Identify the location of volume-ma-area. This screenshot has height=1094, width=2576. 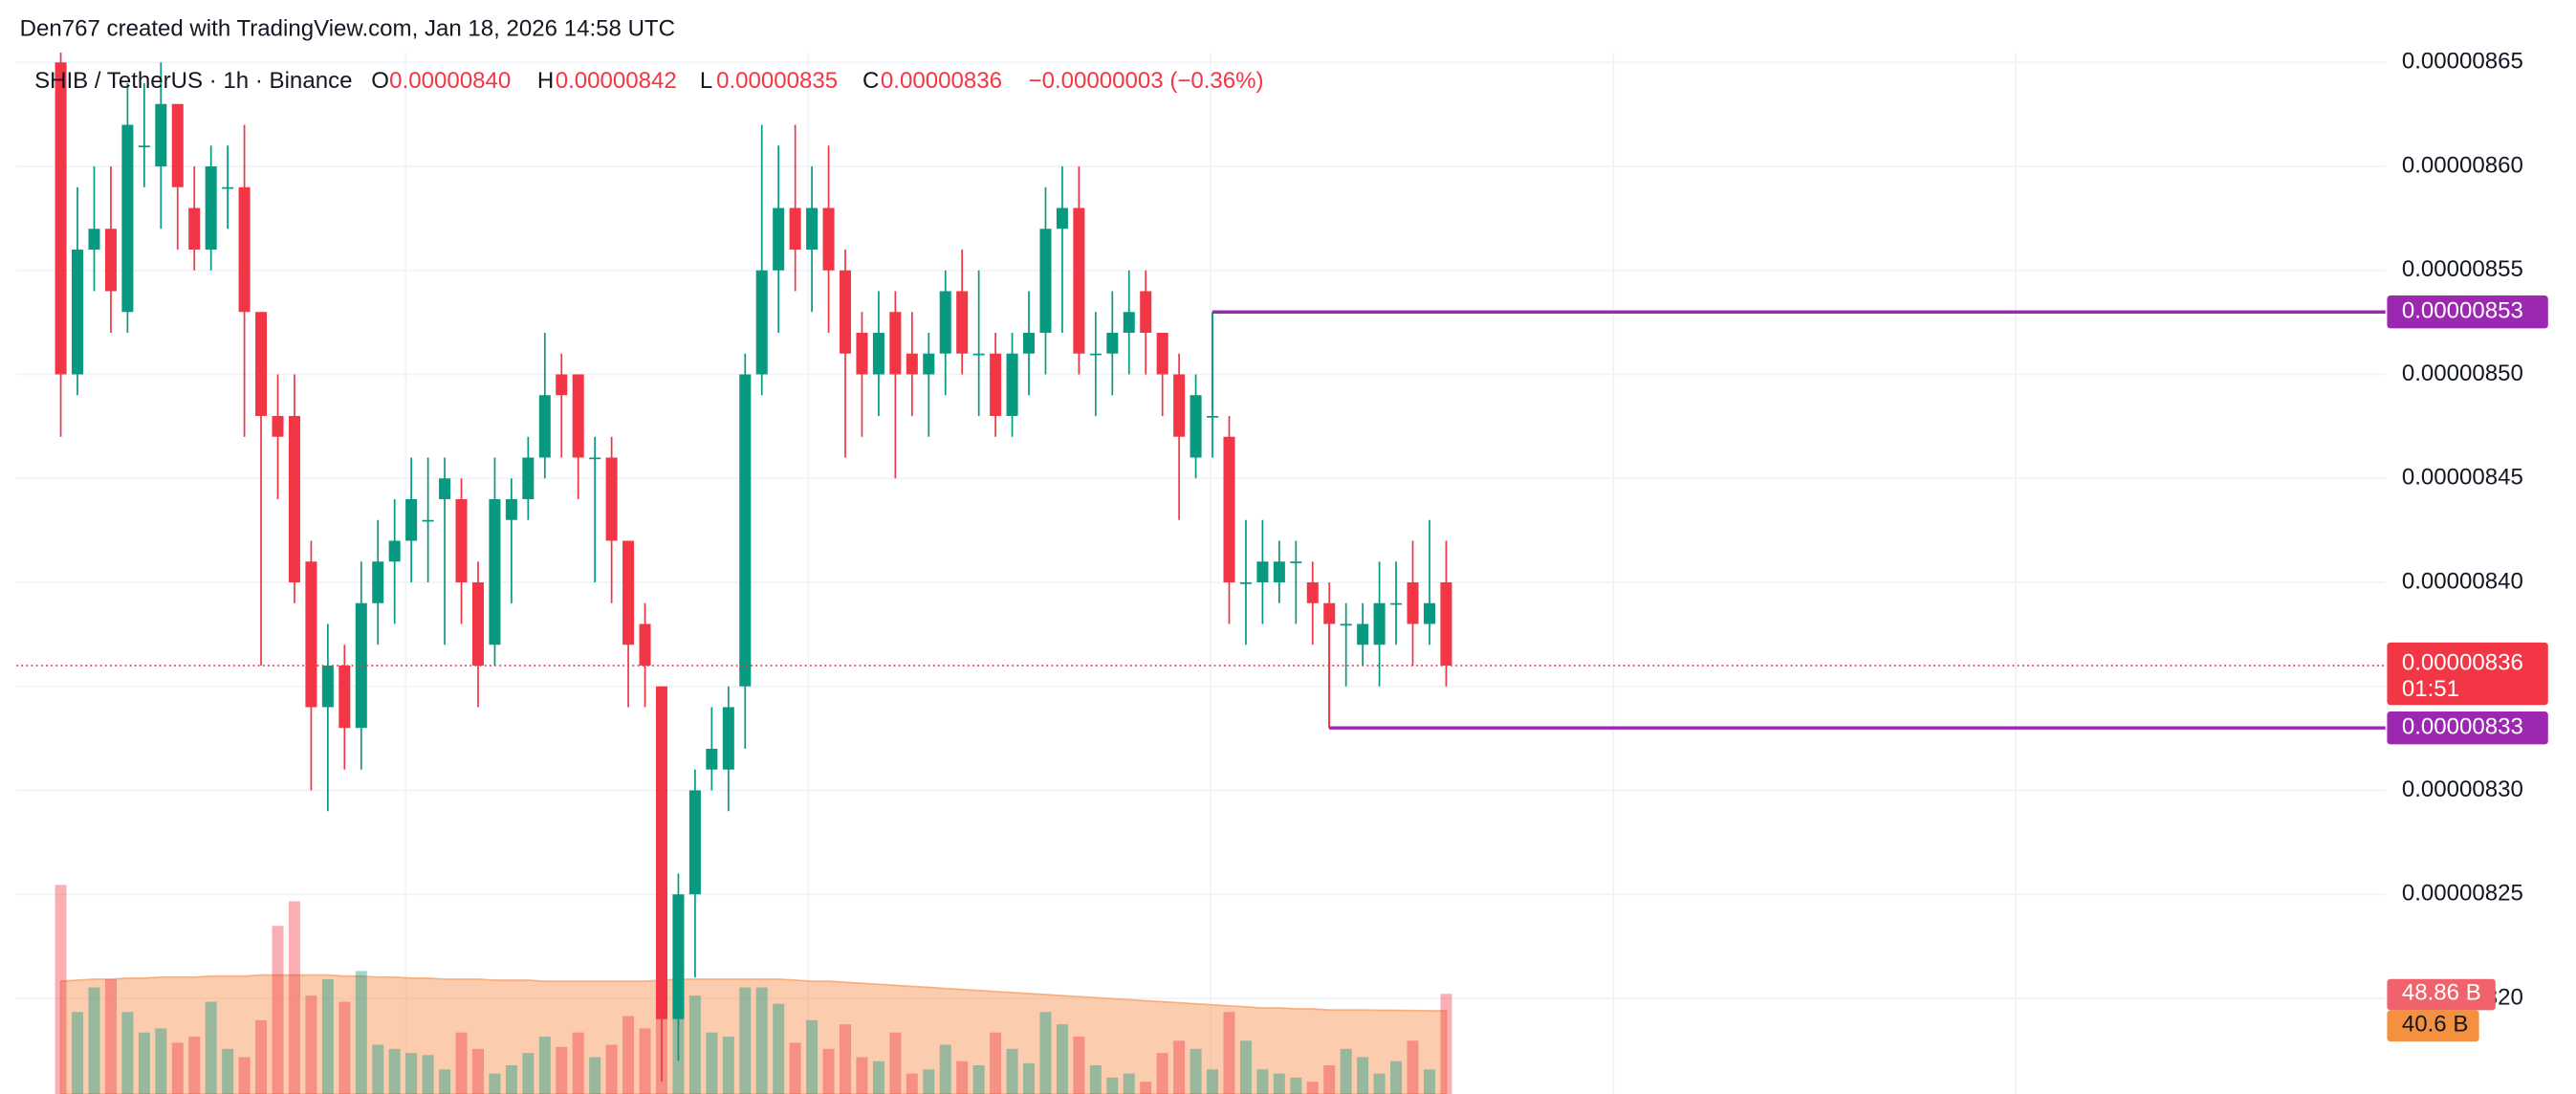
(753, 1034).